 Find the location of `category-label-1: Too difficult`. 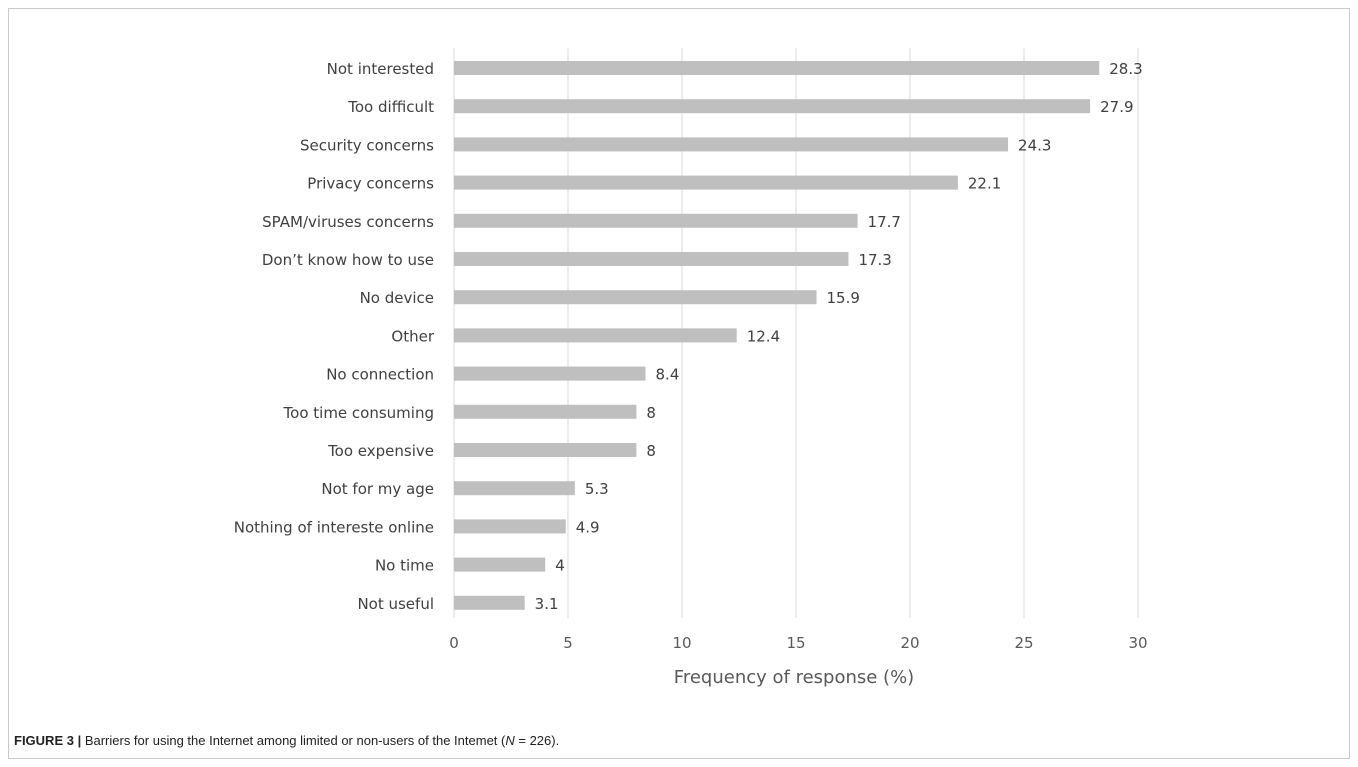

category-label-1: Too difficult is located at coordinates (390, 107).